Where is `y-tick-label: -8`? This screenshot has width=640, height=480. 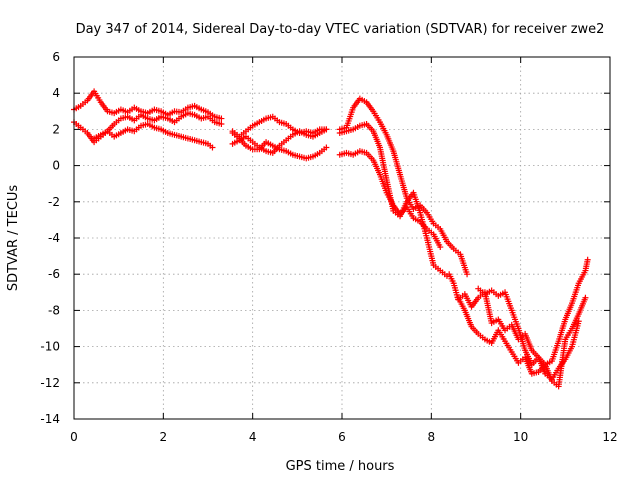 y-tick-label: -8 is located at coordinates (54, 310).